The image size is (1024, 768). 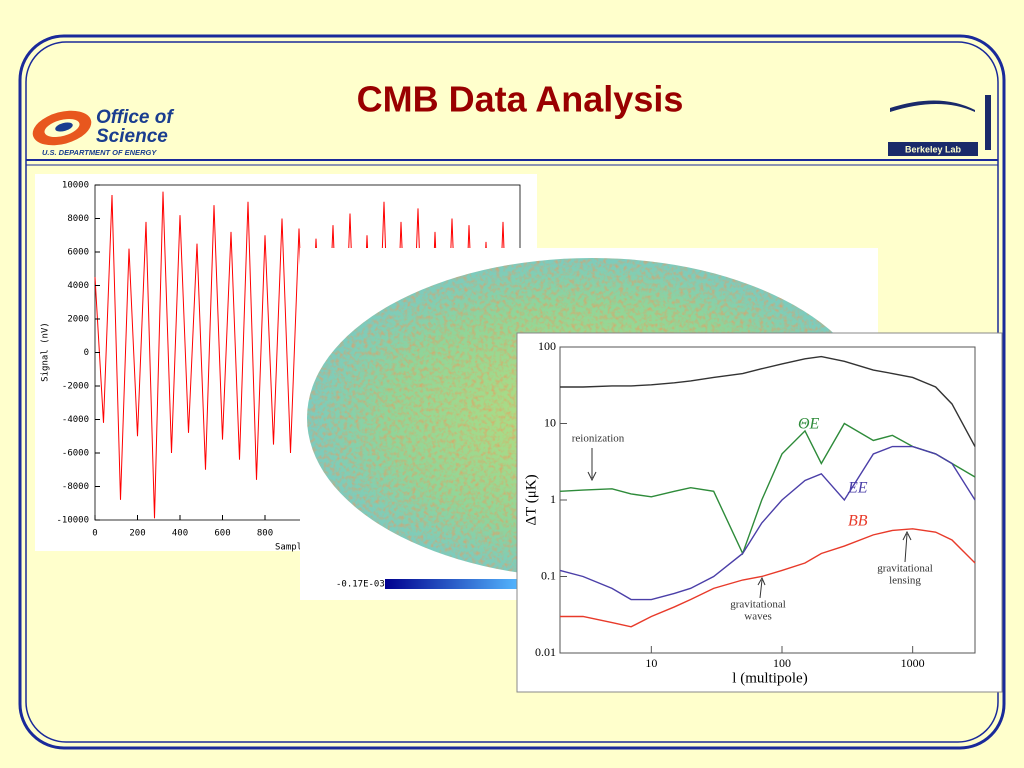 What do you see at coordinates (553, 499) in the screenshot?
I see `y-tick-label: 1` at bounding box center [553, 499].